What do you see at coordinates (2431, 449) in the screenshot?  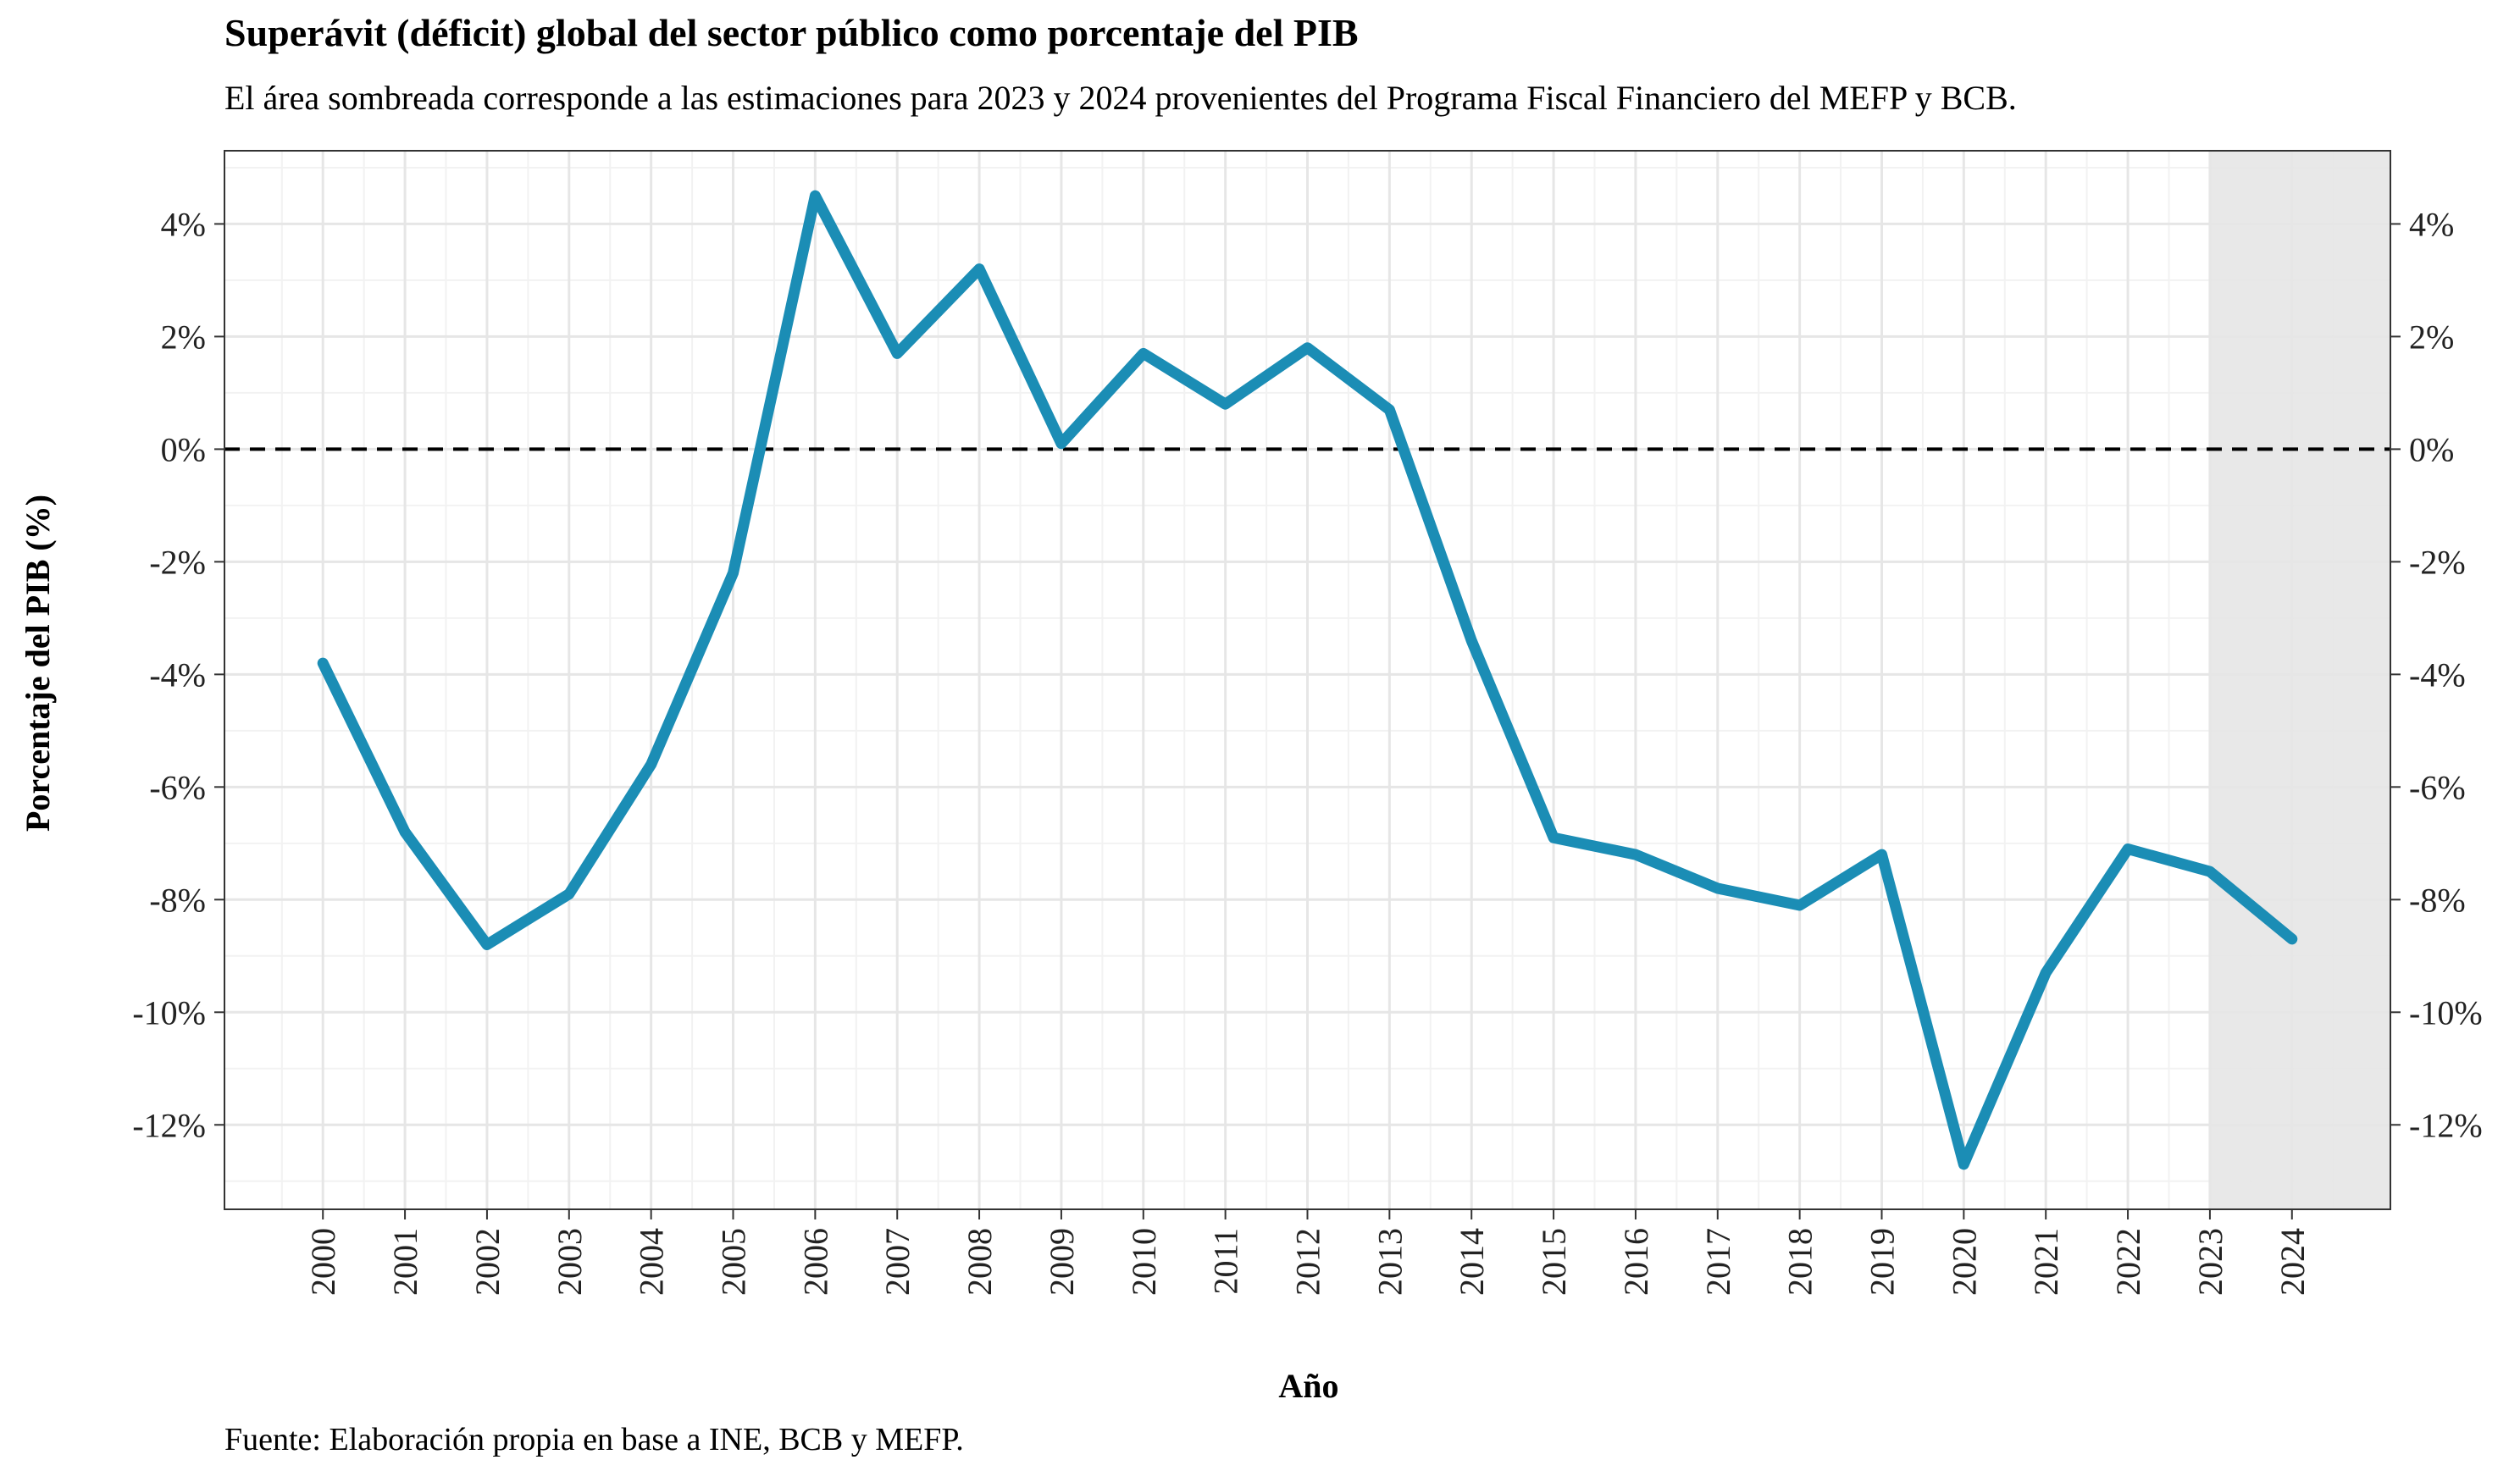 I see `y-tick-label-right: 0%` at bounding box center [2431, 449].